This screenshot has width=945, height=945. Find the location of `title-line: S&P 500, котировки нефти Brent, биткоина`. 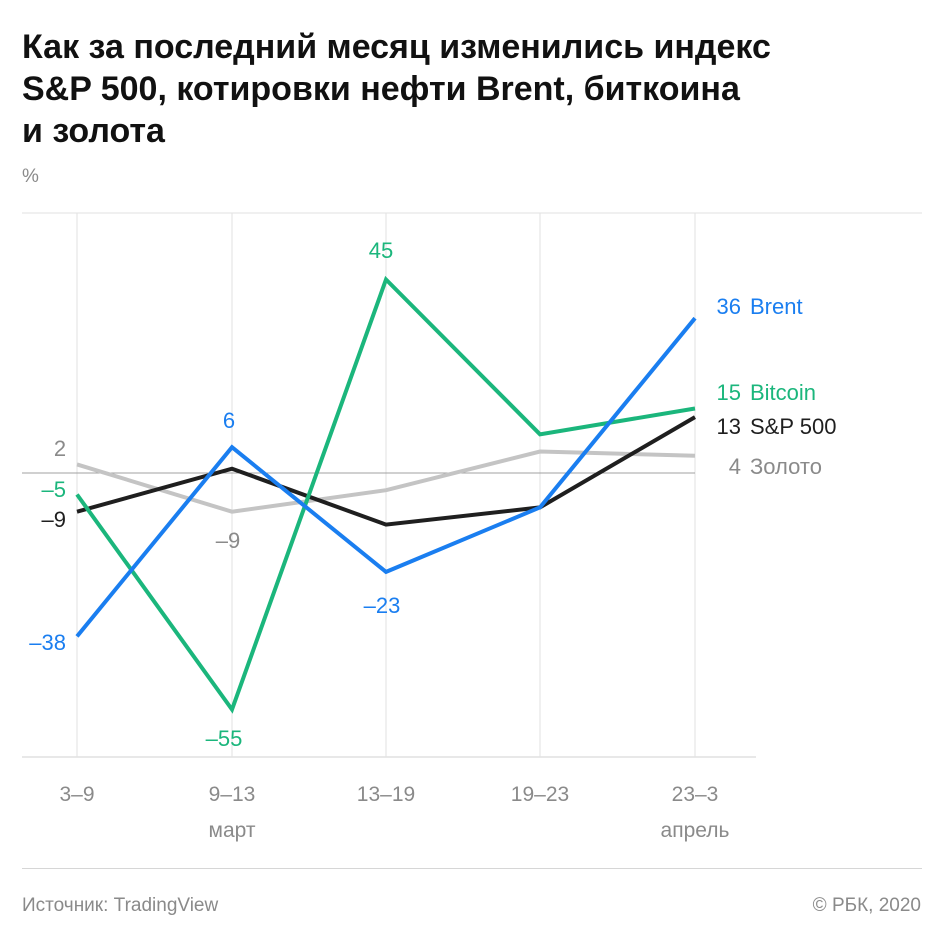

title-line: S&P 500, котировки нефти Brent, биткоина is located at coordinates (381, 89).